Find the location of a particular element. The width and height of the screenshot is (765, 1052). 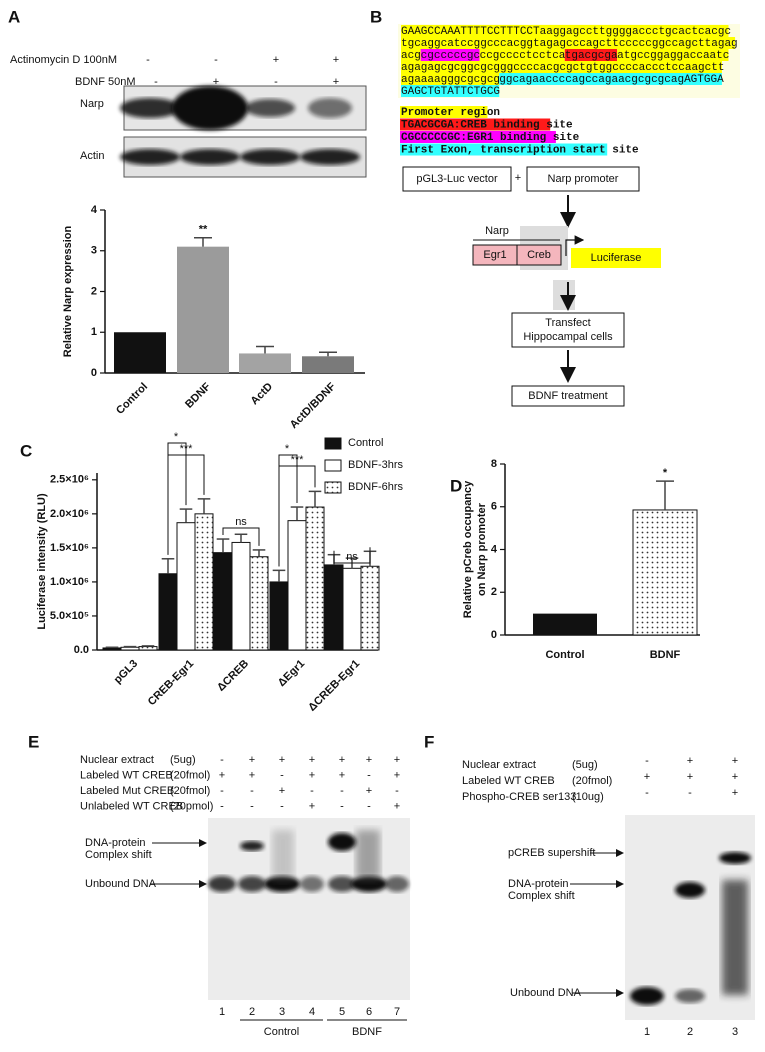

y-tick-label: 5.0×10⁵ is located at coordinates (69, 616).